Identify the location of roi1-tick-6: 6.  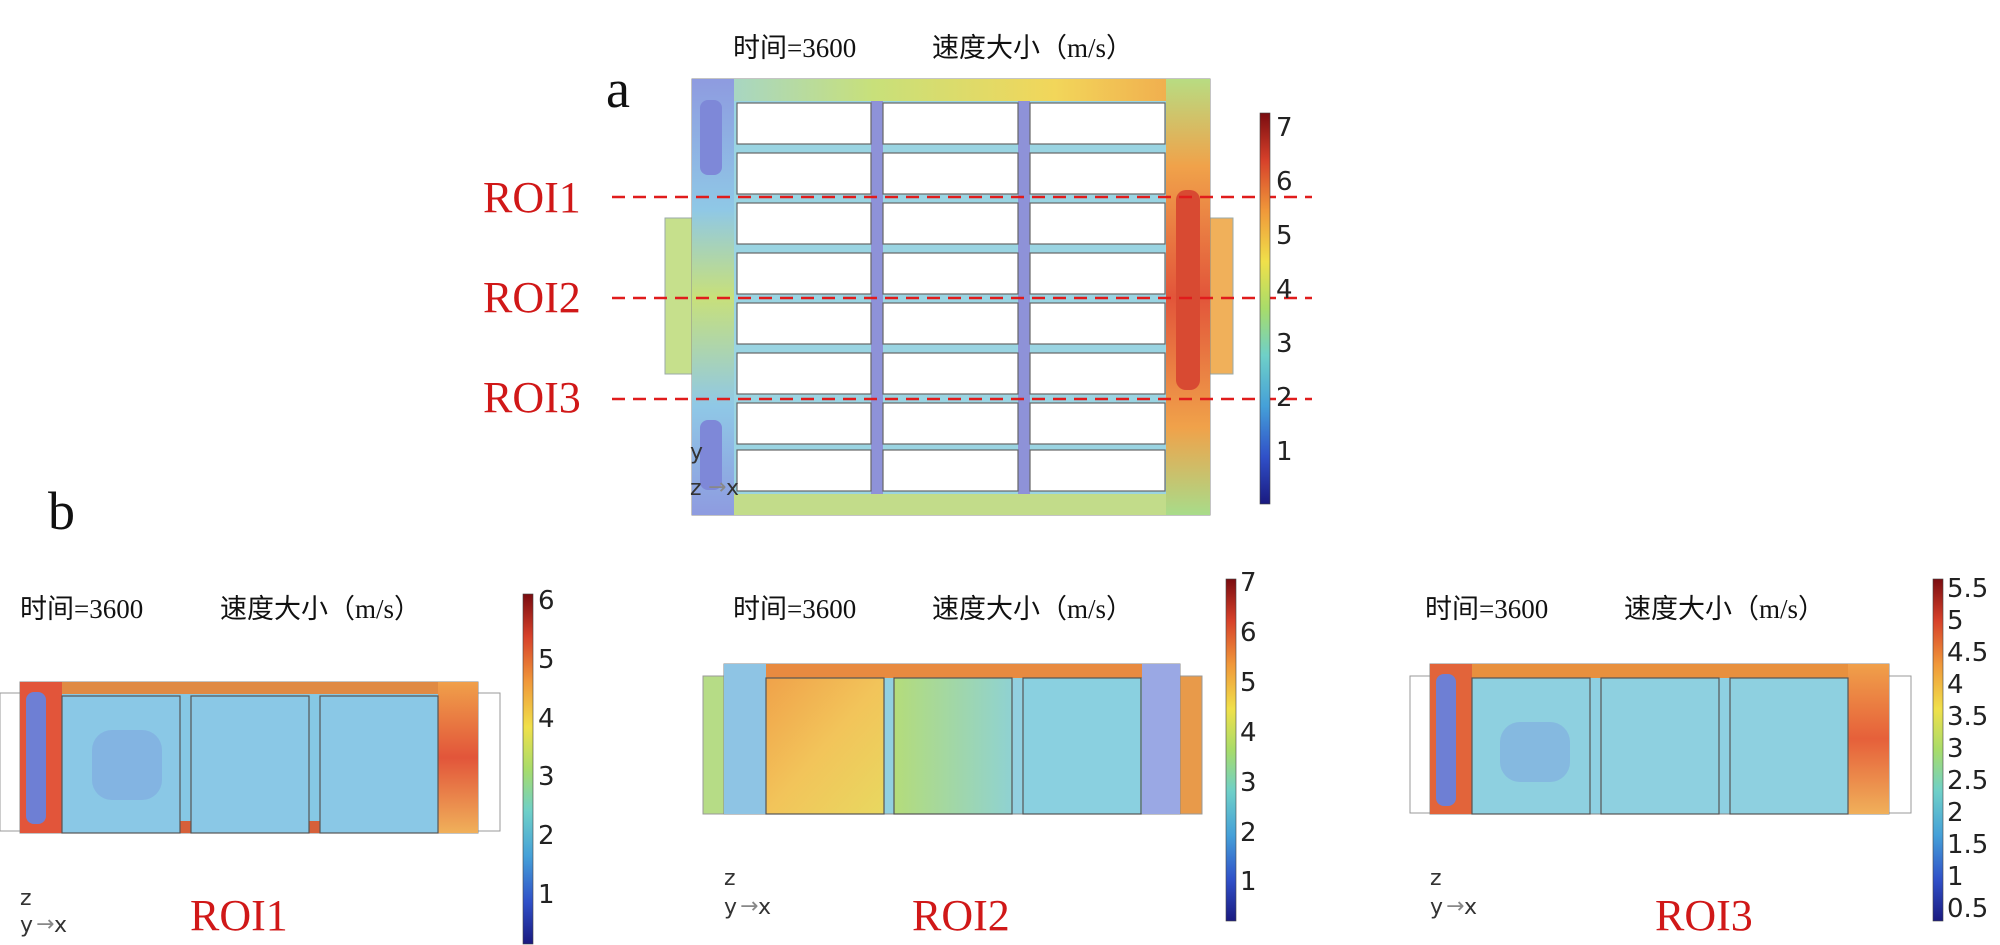
(546, 601).